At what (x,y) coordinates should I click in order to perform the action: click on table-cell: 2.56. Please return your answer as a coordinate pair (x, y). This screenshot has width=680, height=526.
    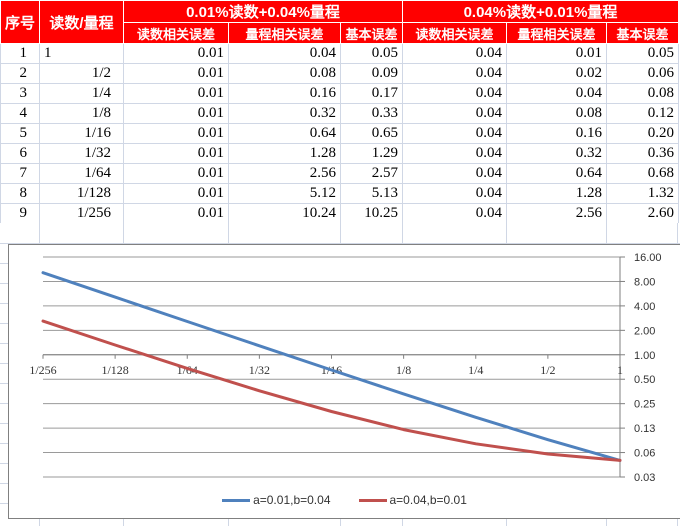
    Looking at the image, I should click on (284, 173).